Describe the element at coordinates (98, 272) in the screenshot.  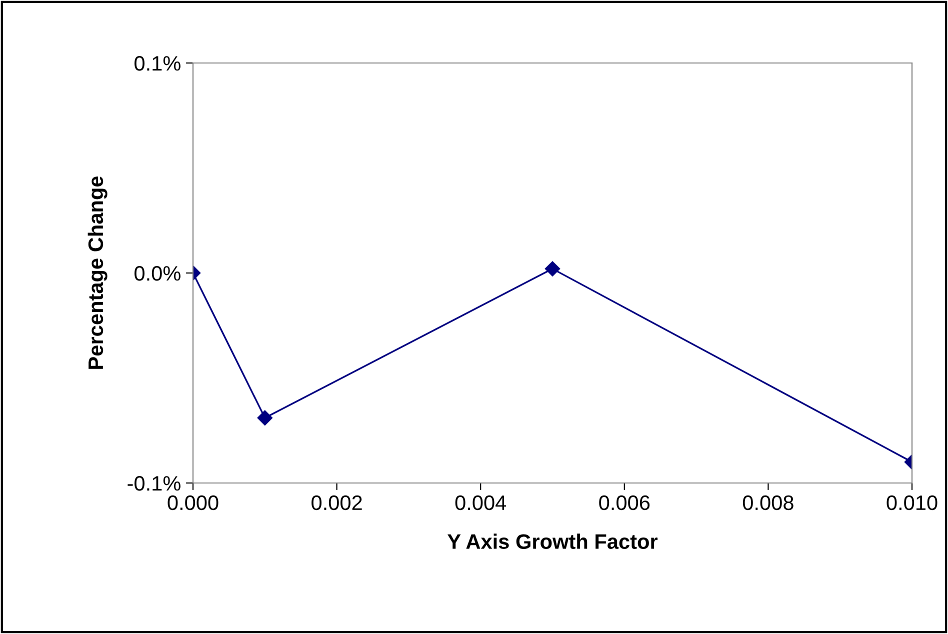
I see `y-axis-title: Percentage Change` at that location.